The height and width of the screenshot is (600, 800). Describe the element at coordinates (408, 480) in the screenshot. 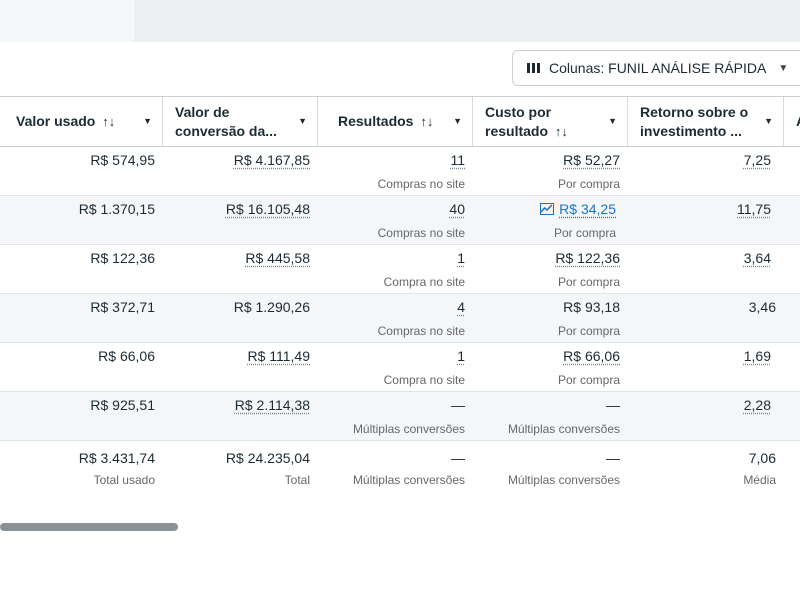

I see `total-results-label: Múltiplas conversões` at that location.